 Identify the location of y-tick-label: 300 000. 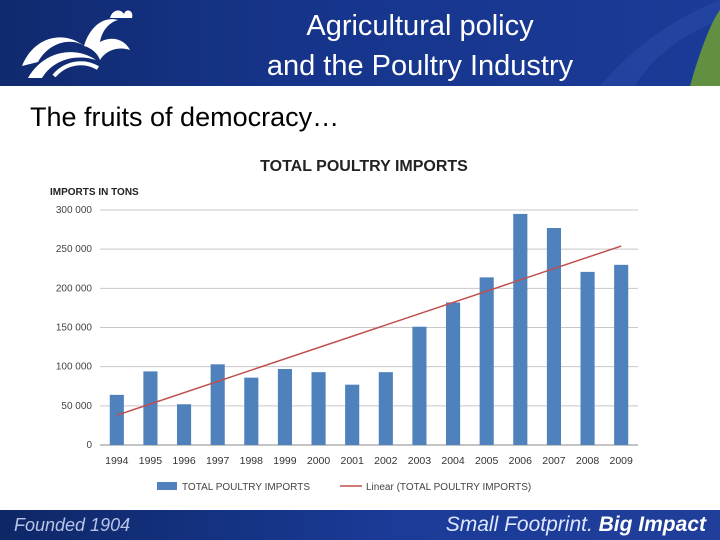
(74, 210).